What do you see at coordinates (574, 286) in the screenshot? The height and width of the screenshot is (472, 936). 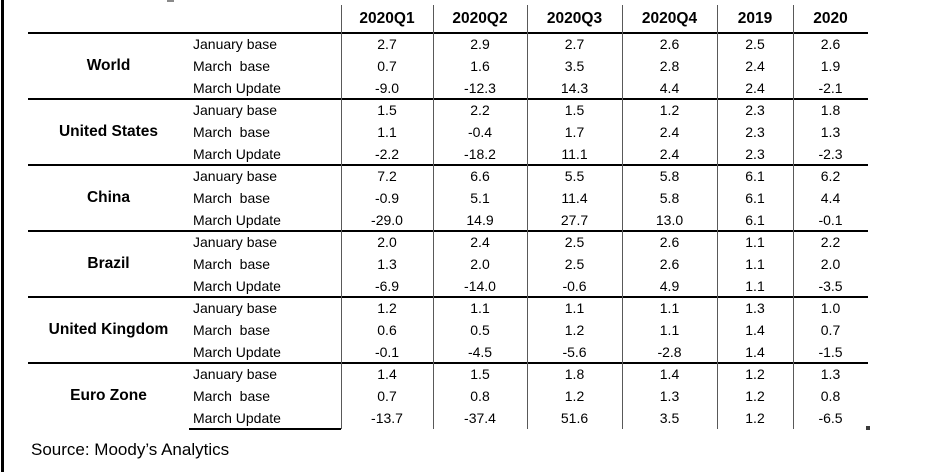 I see `value-cell: -0.6` at bounding box center [574, 286].